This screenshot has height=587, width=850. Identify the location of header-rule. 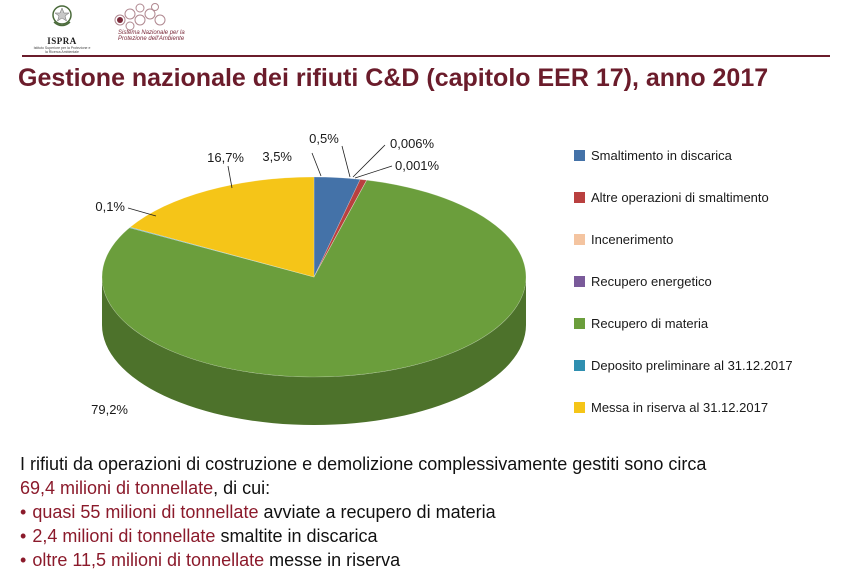
(426, 56).